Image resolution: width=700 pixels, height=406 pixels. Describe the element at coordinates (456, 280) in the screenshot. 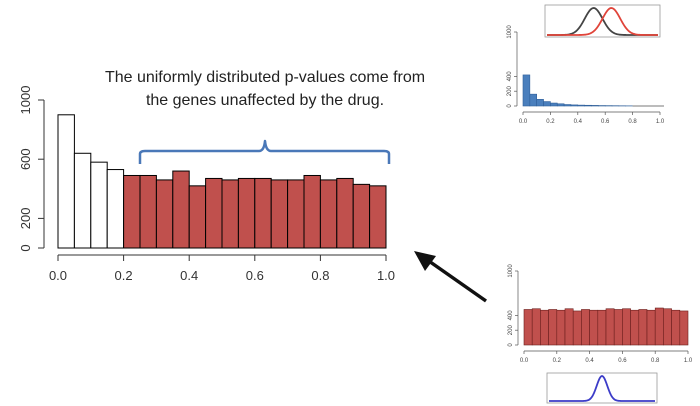

I see `arrow-shaft` at that location.